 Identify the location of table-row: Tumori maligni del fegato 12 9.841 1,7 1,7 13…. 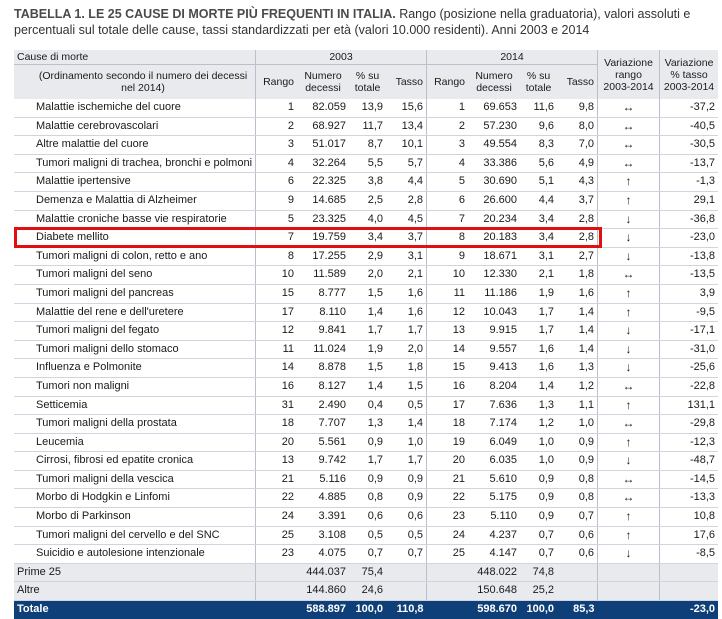
(366, 331).